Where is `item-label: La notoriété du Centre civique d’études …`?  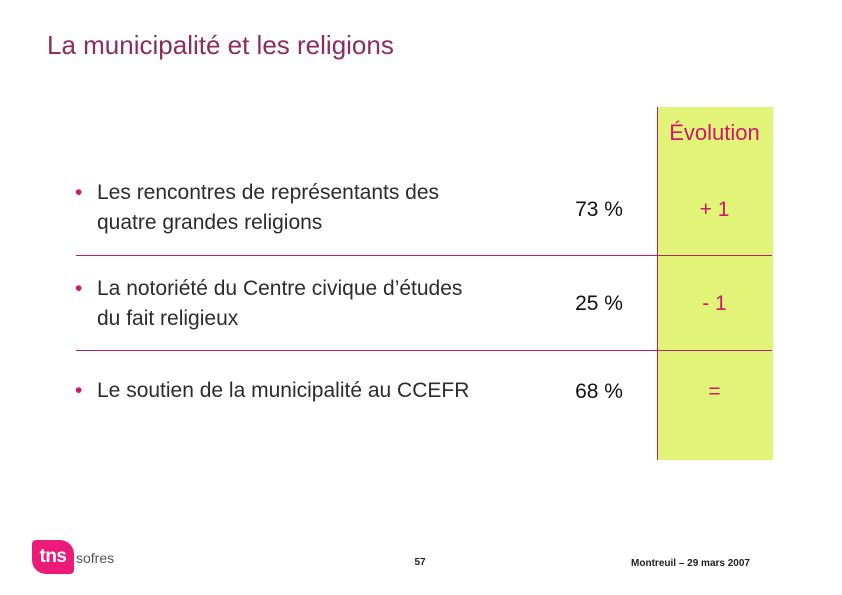 item-label: La notoriété du Centre civique d’études … is located at coordinates (322, 304).